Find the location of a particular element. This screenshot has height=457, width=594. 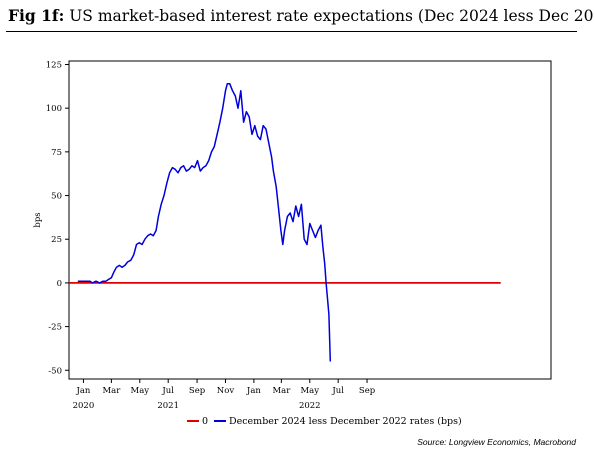

y-axis: 125 100 75 50 25 0 -25 -50 is located at coordinates (57, 218).